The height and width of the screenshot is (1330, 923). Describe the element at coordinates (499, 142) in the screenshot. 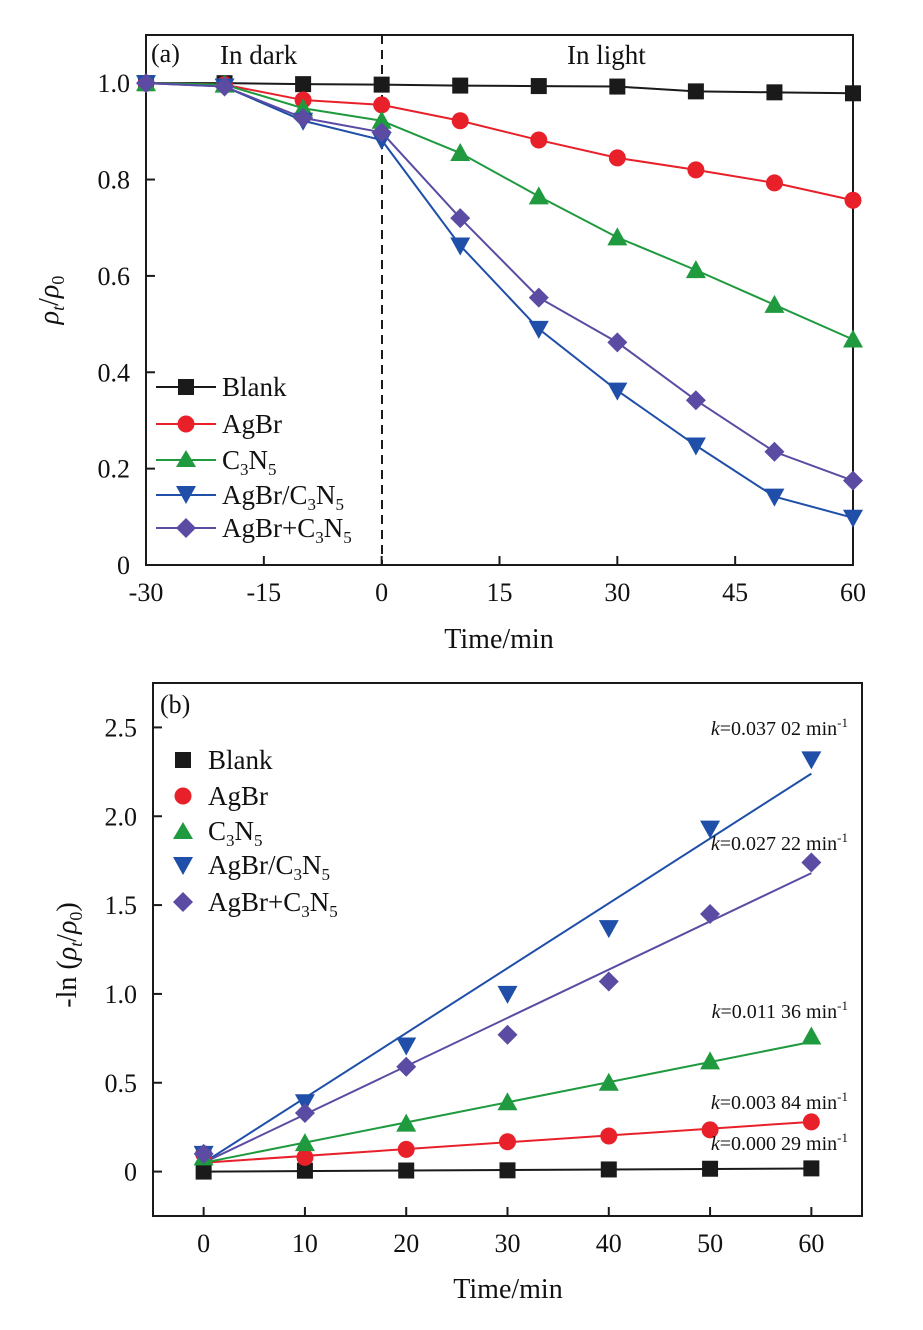

I see `series-line-agbr` at that location.